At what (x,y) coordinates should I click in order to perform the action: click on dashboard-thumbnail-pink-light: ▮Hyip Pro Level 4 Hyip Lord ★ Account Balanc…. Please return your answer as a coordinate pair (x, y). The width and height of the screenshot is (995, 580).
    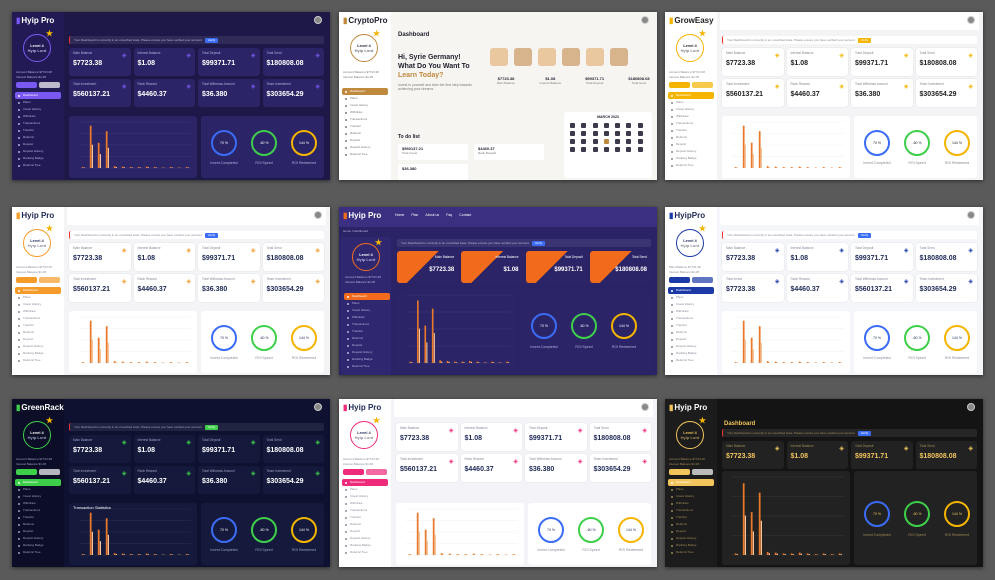
    Looking at the image, I should click on (498, 483).